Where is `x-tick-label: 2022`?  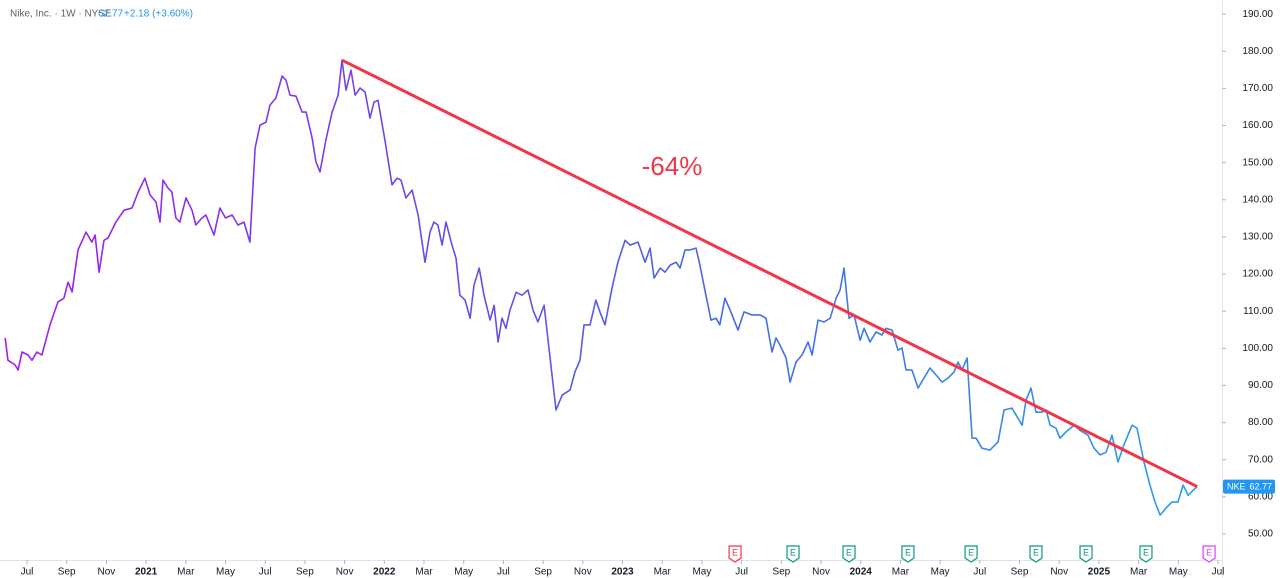
x-tick-label: 2022 is located at coordinates (384, 572).